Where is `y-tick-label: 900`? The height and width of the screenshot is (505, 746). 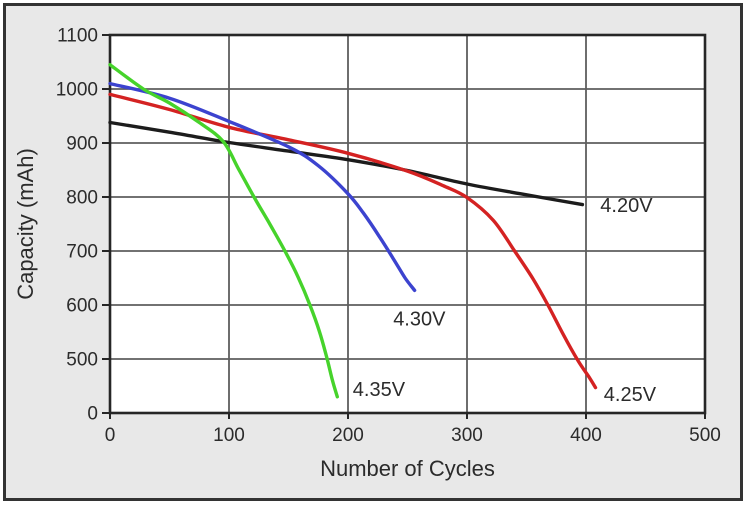
y-tick-label: 900 is located at coordinates (82, 144).